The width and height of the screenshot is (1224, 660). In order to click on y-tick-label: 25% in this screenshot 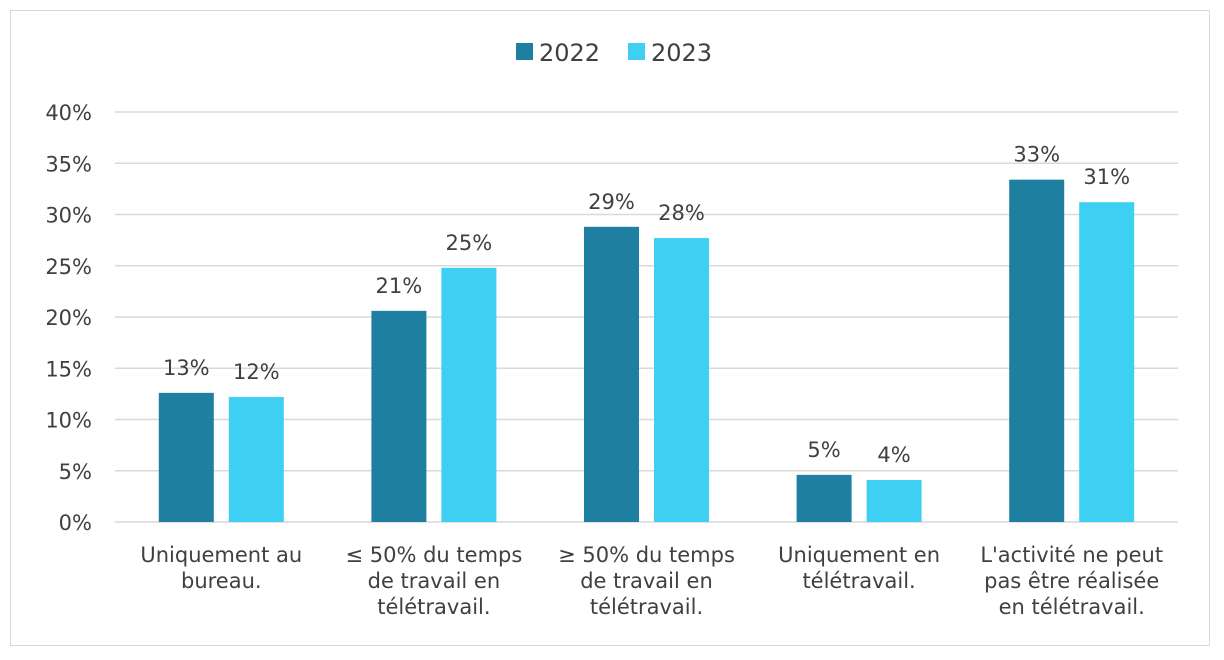, I will do `click(68, 267)`.